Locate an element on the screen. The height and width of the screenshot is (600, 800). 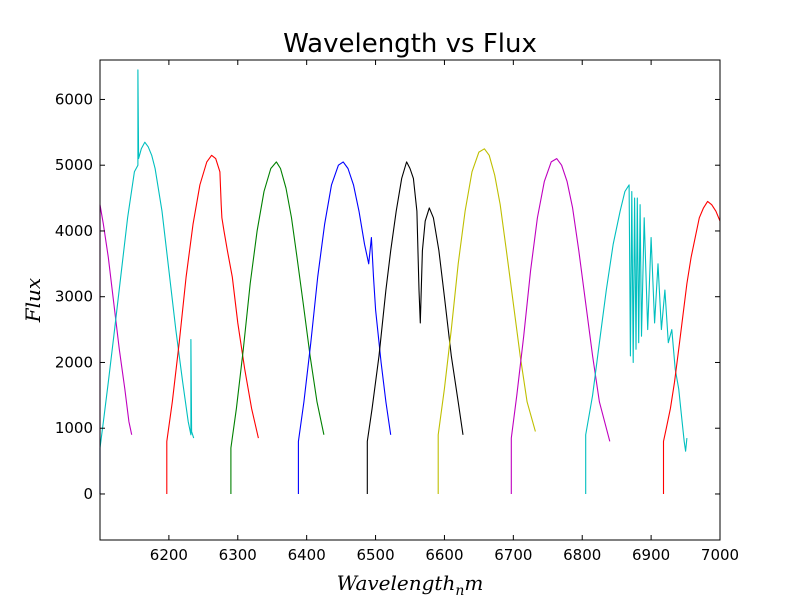
y-tick-label: 3000 is located at coordinates (74, 297).